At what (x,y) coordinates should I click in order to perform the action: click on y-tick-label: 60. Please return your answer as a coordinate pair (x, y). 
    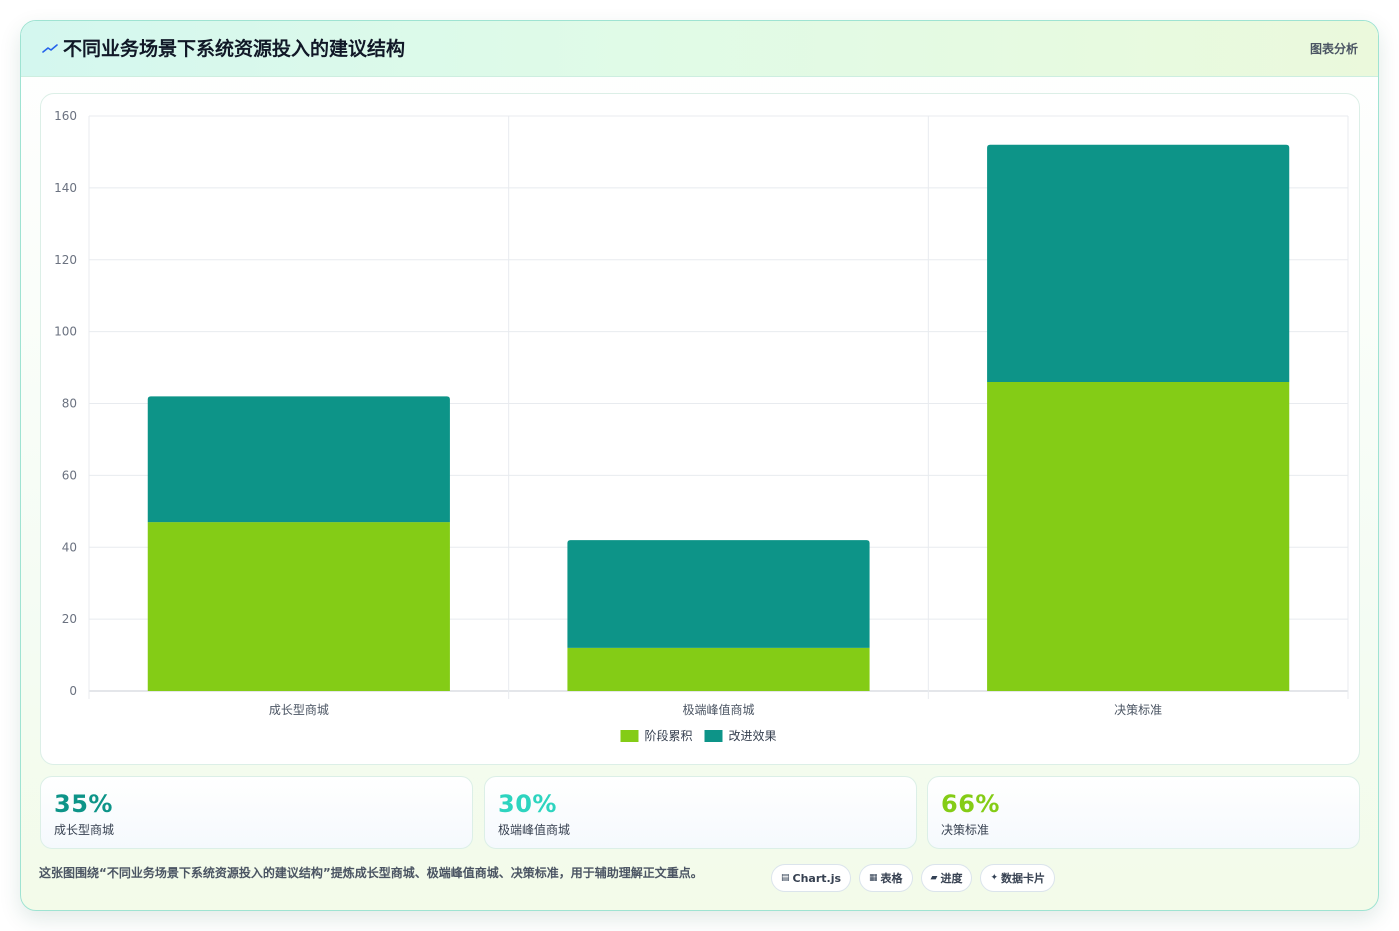
    Looking at the image, I should click on (69, 475).